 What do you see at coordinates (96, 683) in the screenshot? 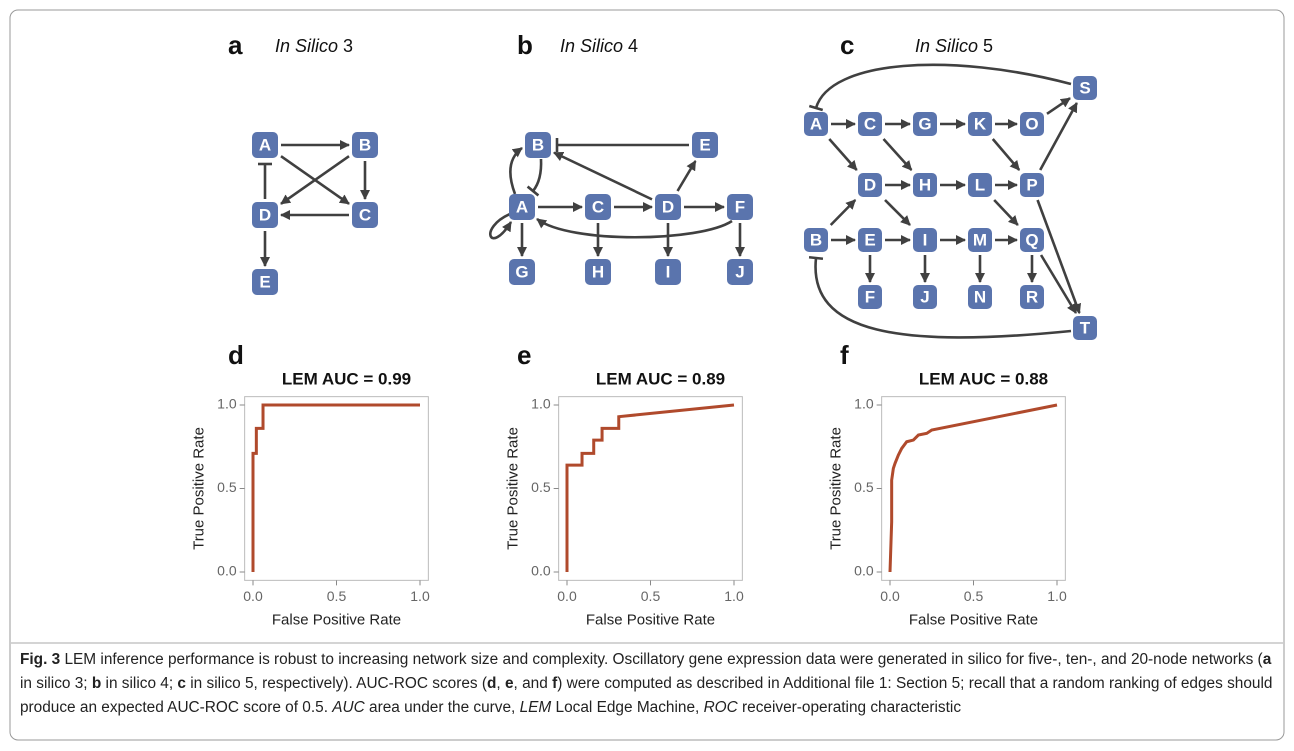
I see `caption-ref: b` at bounding box center [96, 683].